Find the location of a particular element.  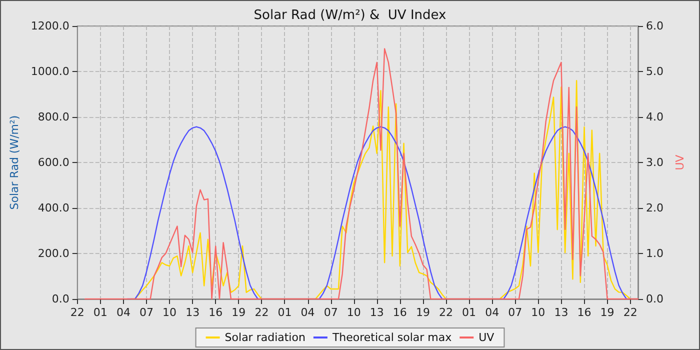

legend-label: UV is located at coordinates (486, 337).